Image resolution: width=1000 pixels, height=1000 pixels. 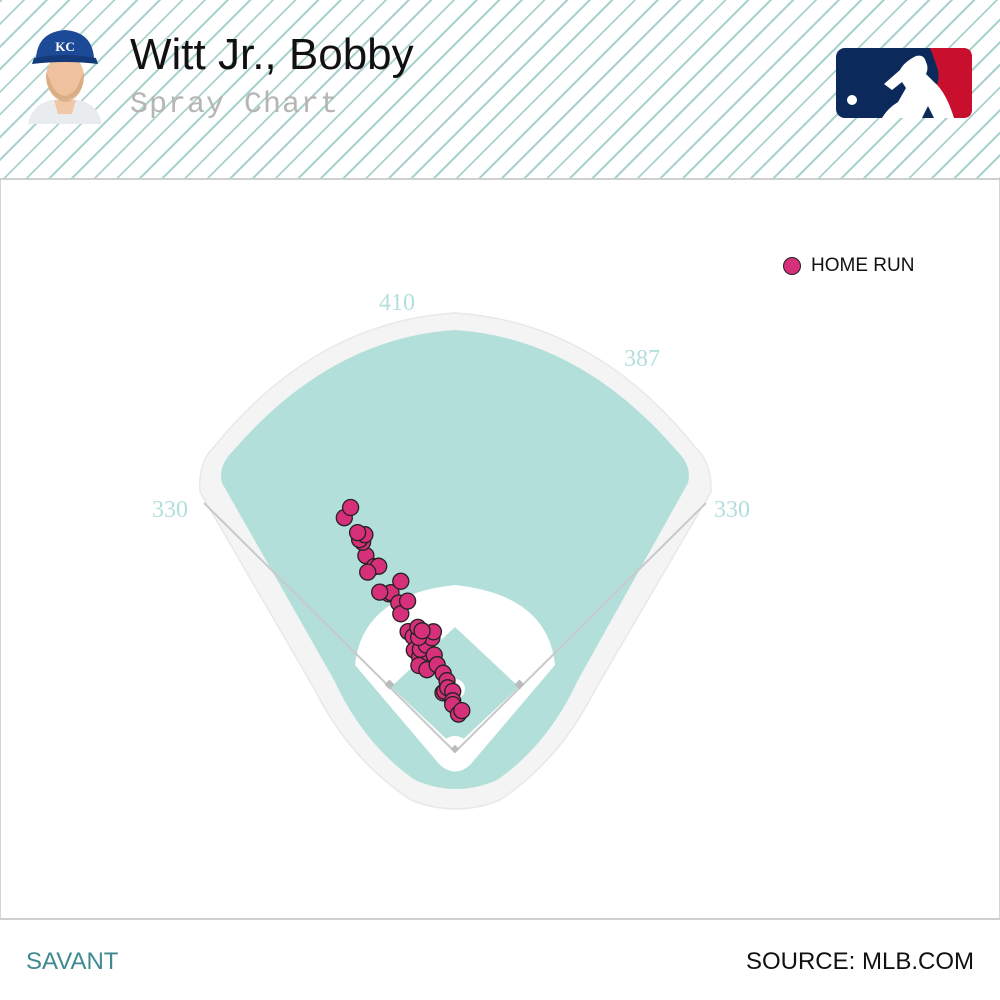 I want to click on distance-left-field: 330, so click(x=170, y=510).